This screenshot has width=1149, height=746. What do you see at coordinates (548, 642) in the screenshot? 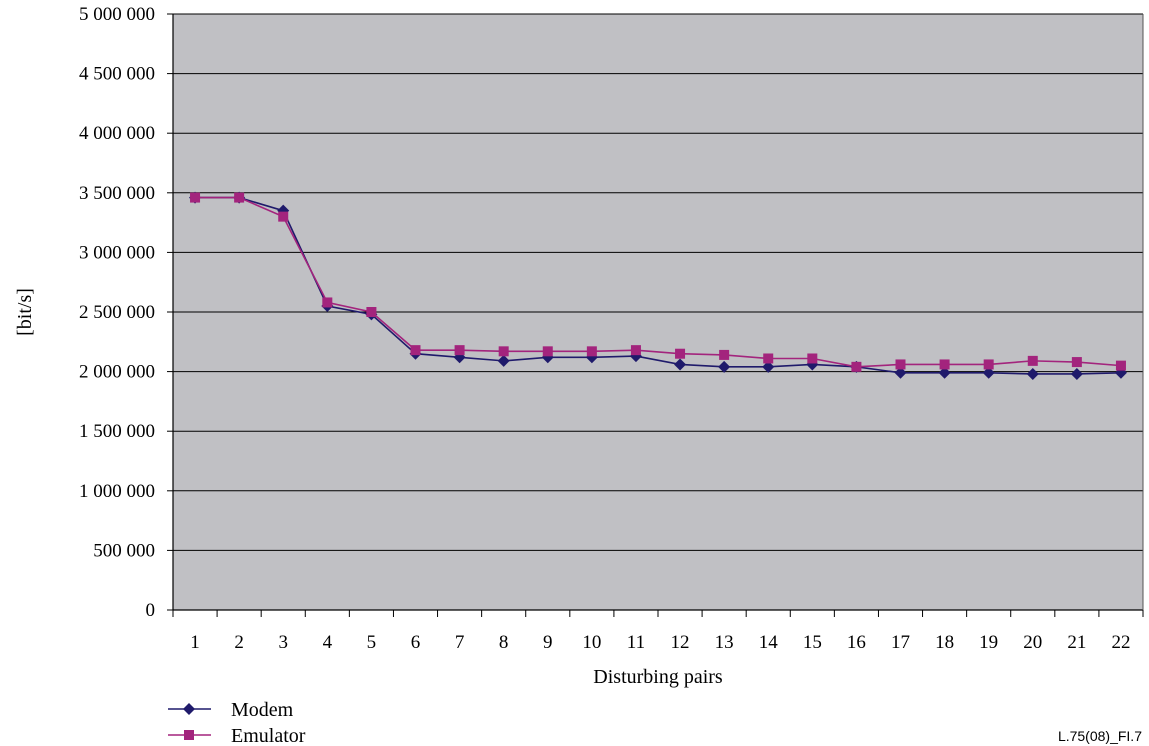
I see `x-tick-label: 9` at bounding box center [548, 642].